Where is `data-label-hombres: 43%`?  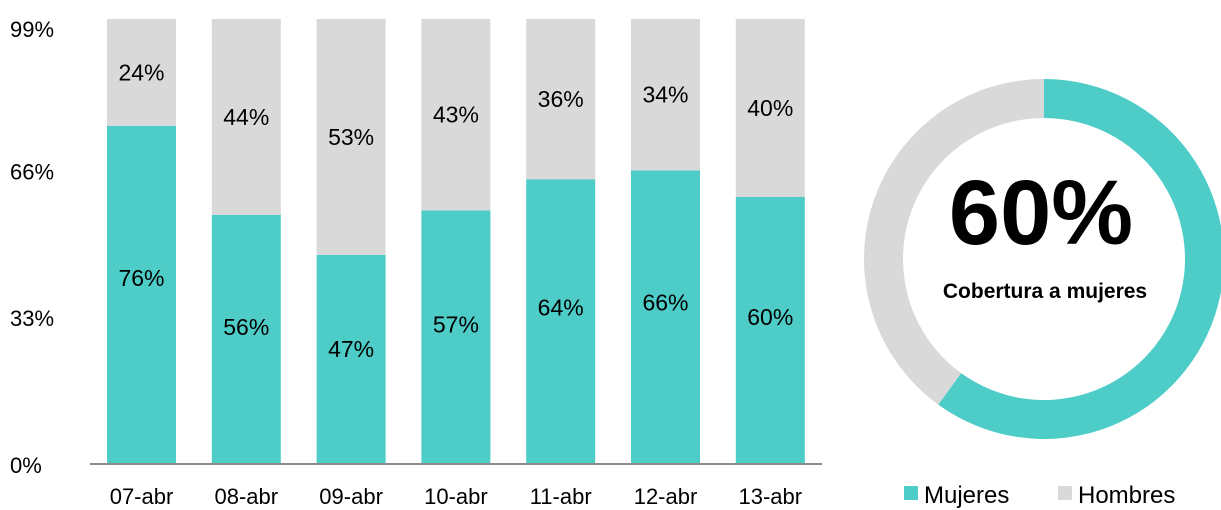
data-label-hombres: 43% is located at coordinates (456, 115).